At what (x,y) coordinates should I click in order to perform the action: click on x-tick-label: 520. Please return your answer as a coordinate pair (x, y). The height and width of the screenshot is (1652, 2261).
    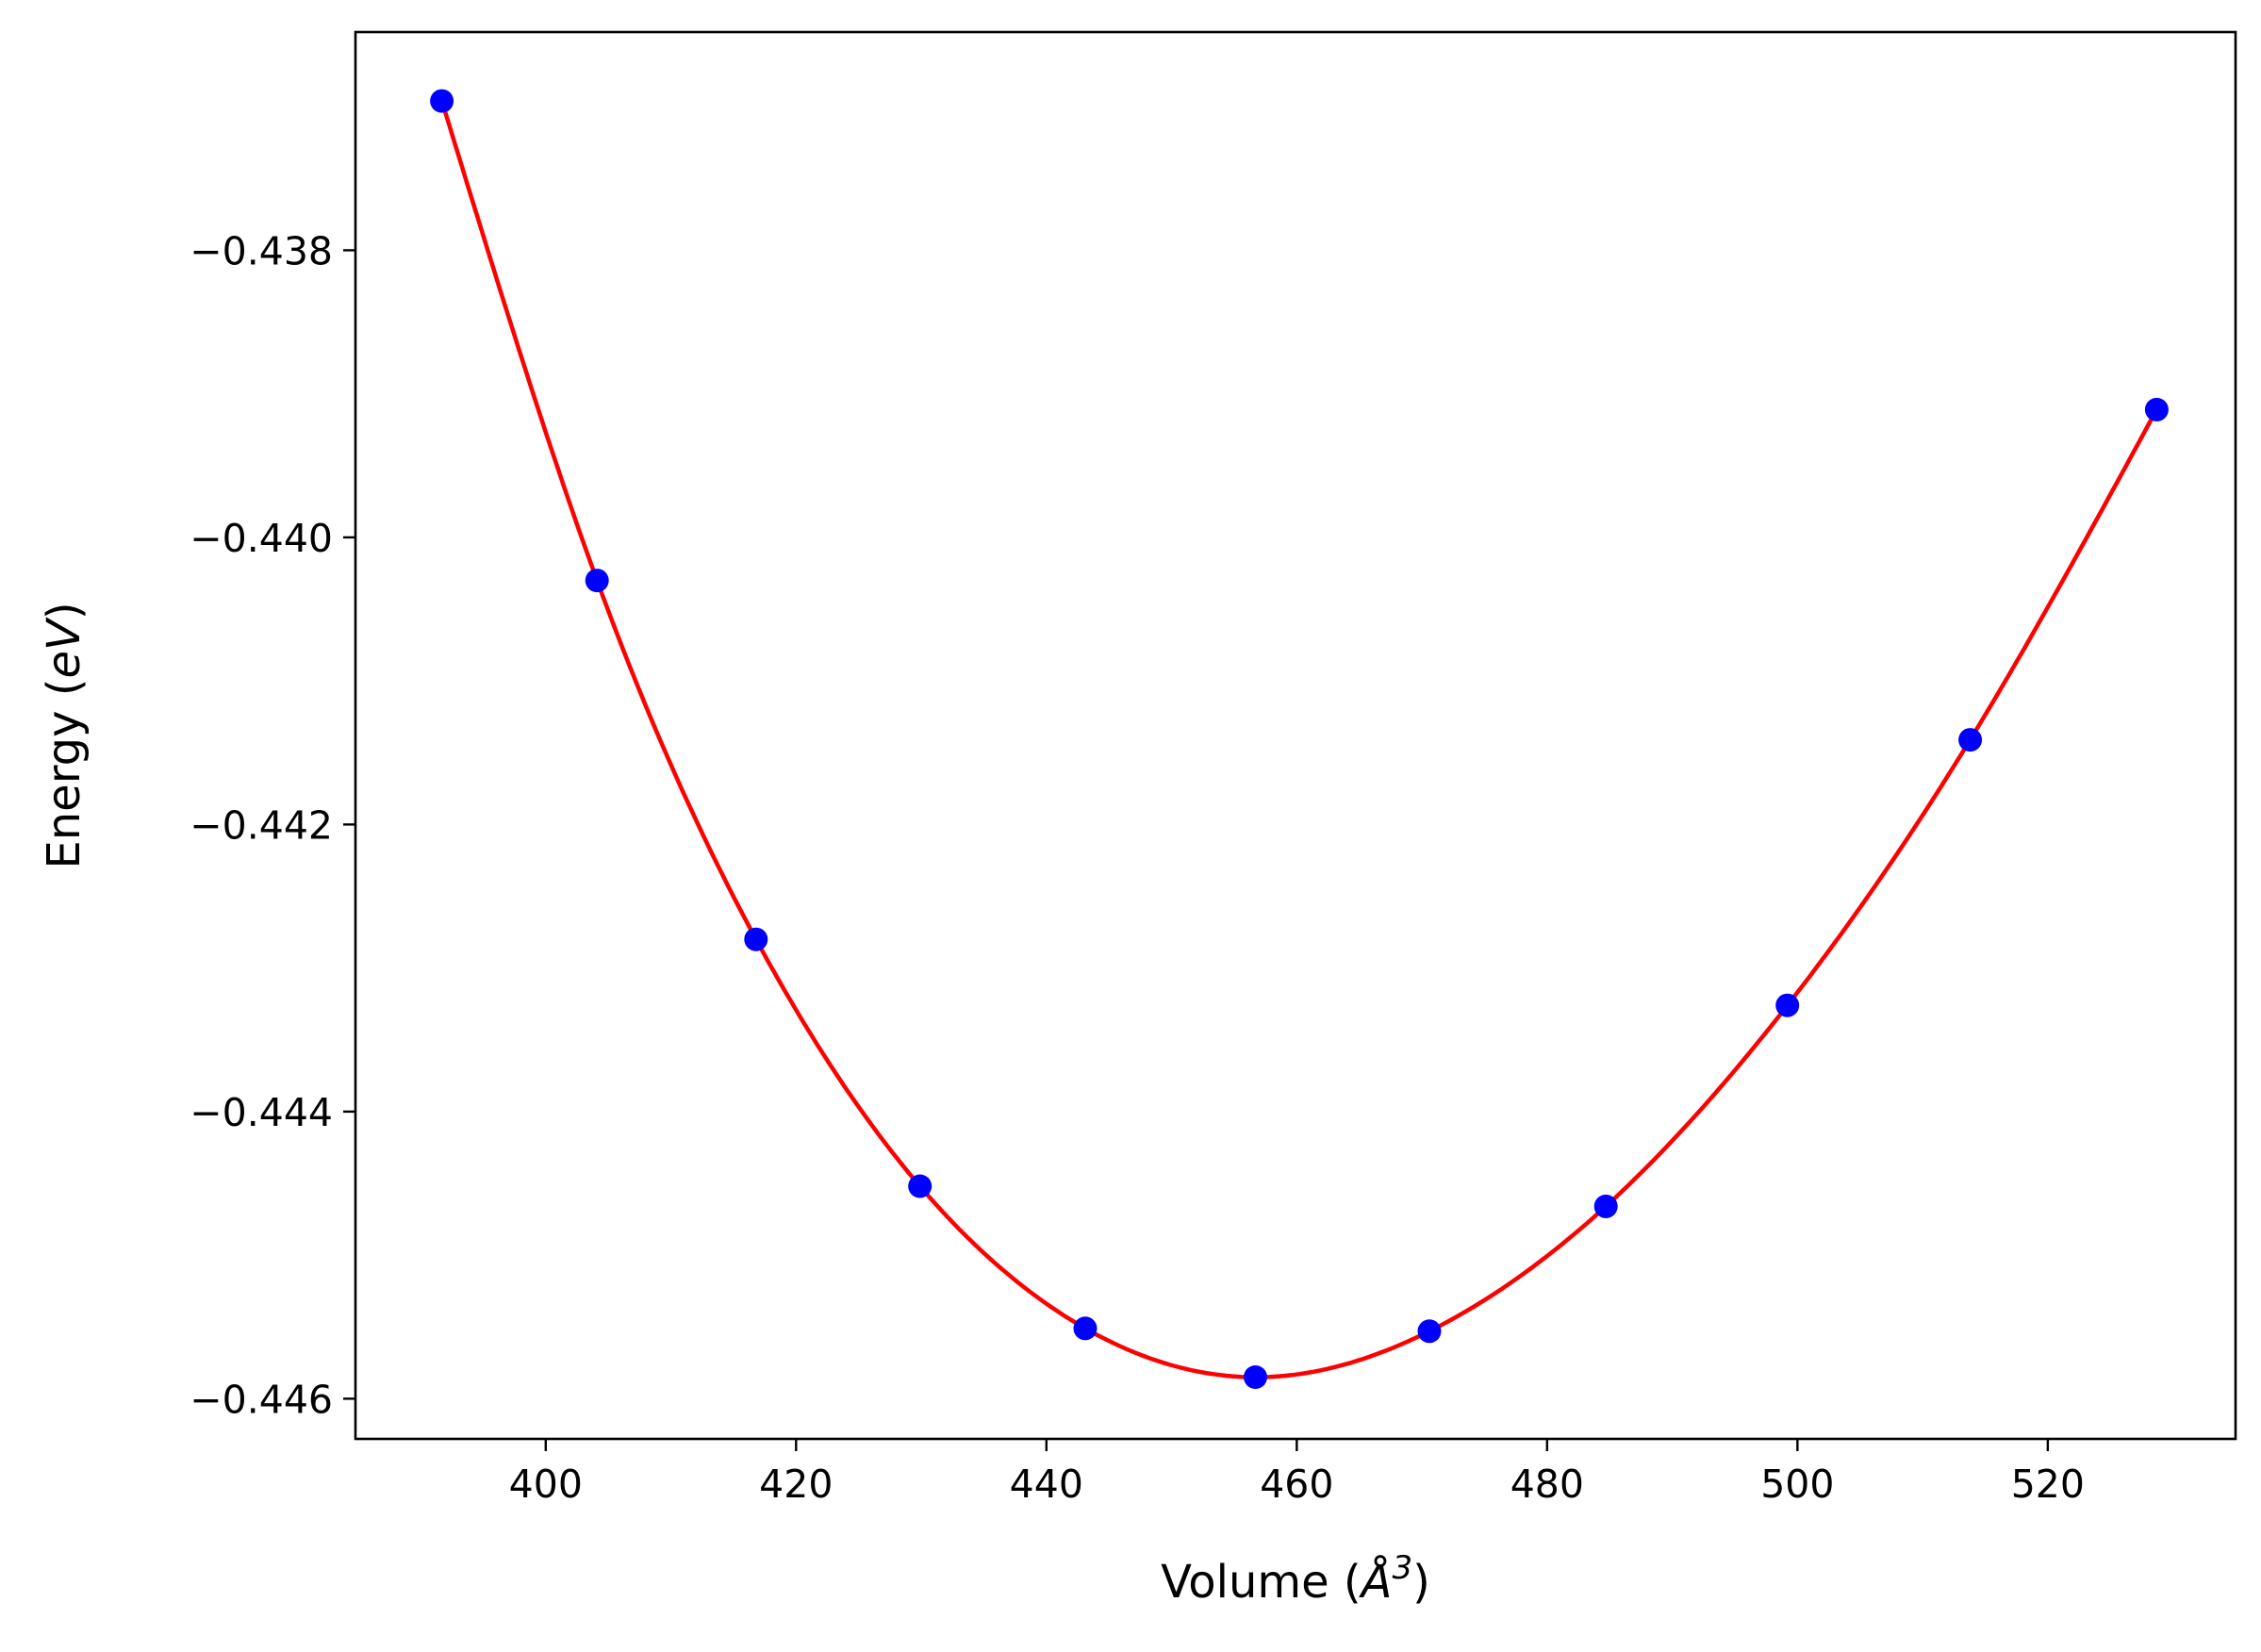
    Looking at the image, I should click on (2048, 1484).